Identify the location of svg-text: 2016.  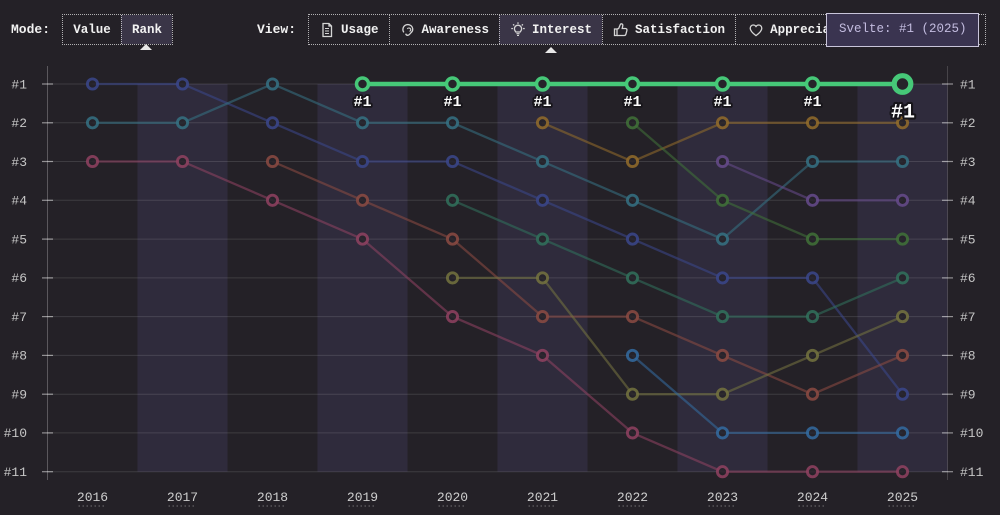
(92, 497).